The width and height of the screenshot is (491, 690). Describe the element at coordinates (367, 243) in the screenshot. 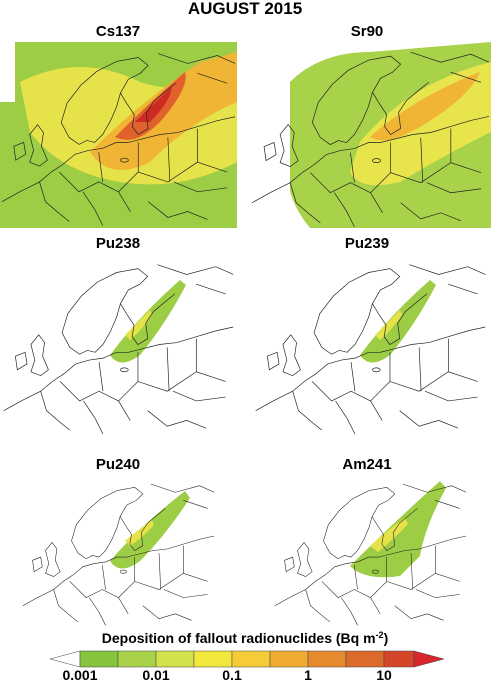

I see `panel-label: Pu239` at that location.